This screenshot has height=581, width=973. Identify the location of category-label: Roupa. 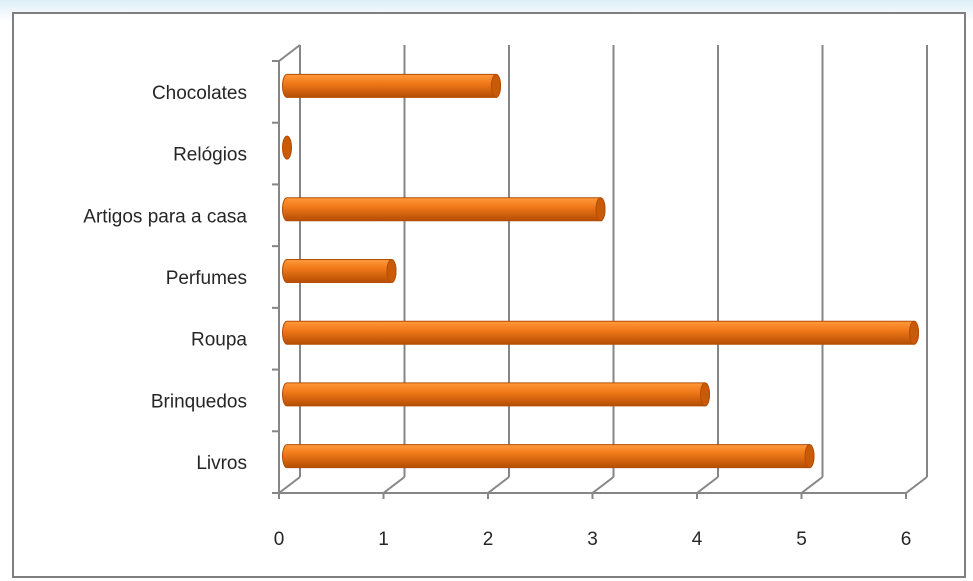
(219, 340).